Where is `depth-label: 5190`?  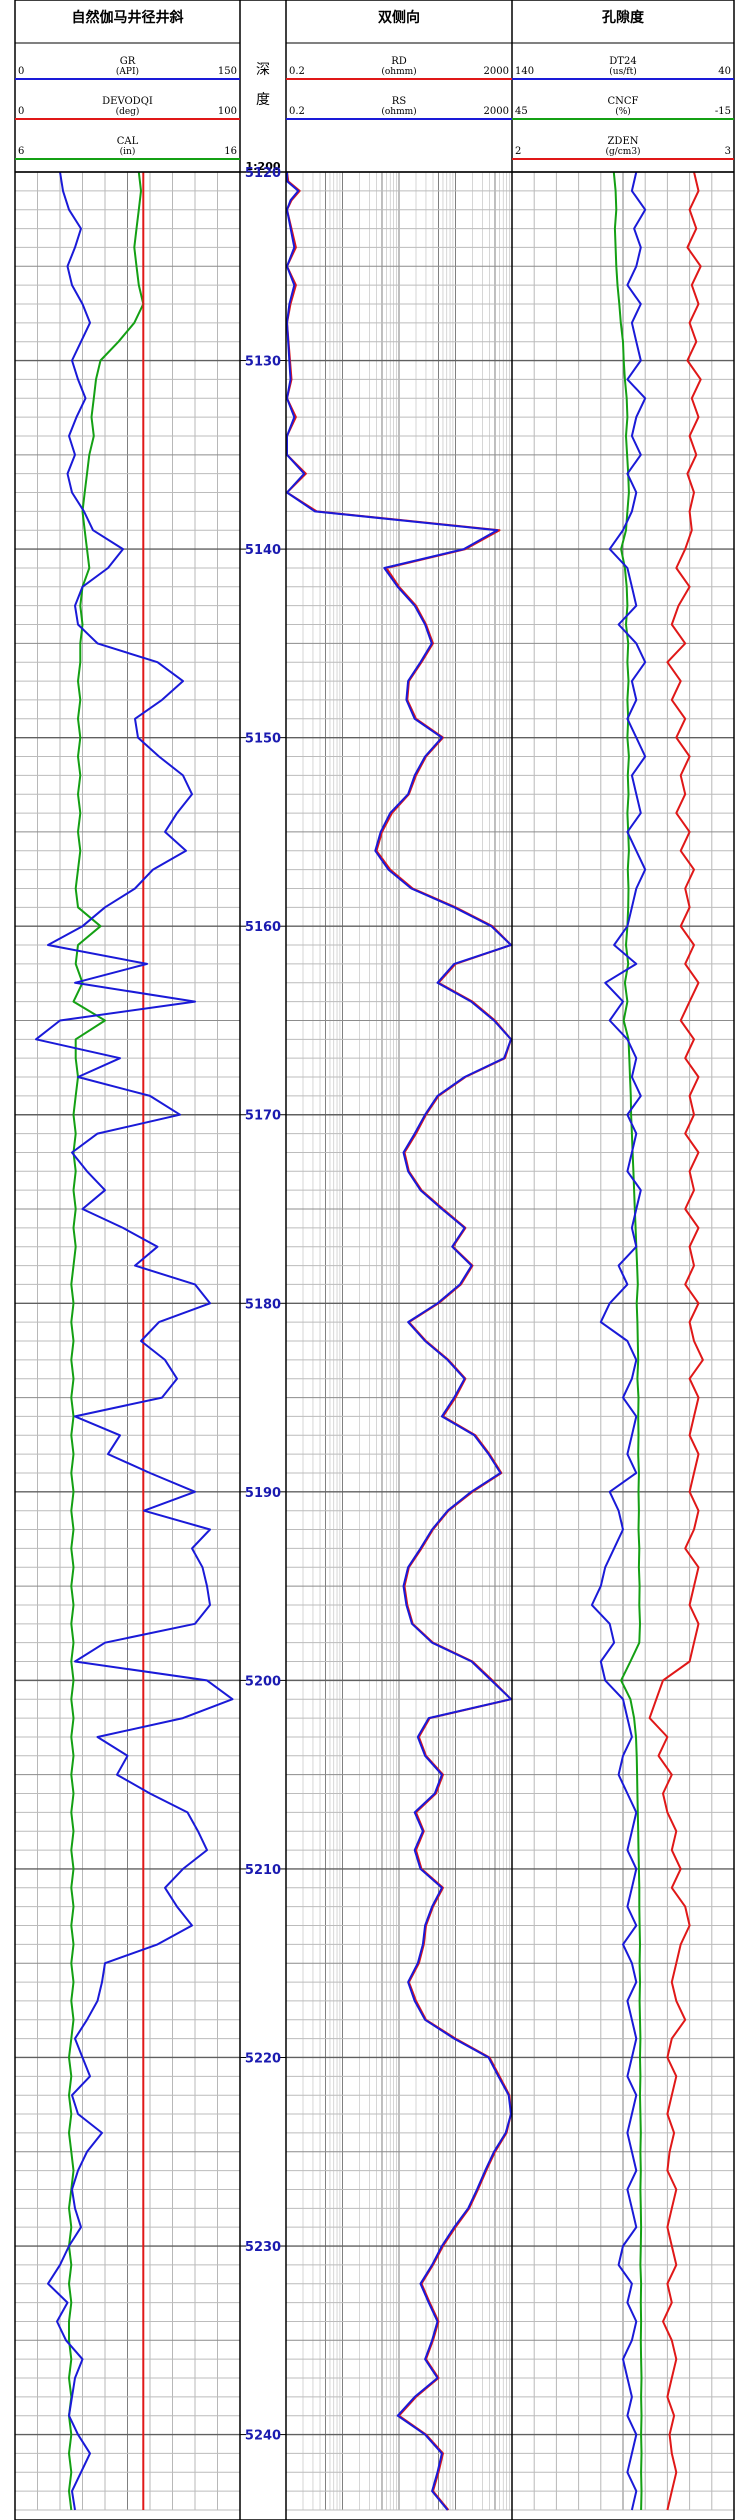
depth-label: 5190 is located at coordinates (263, 1493).